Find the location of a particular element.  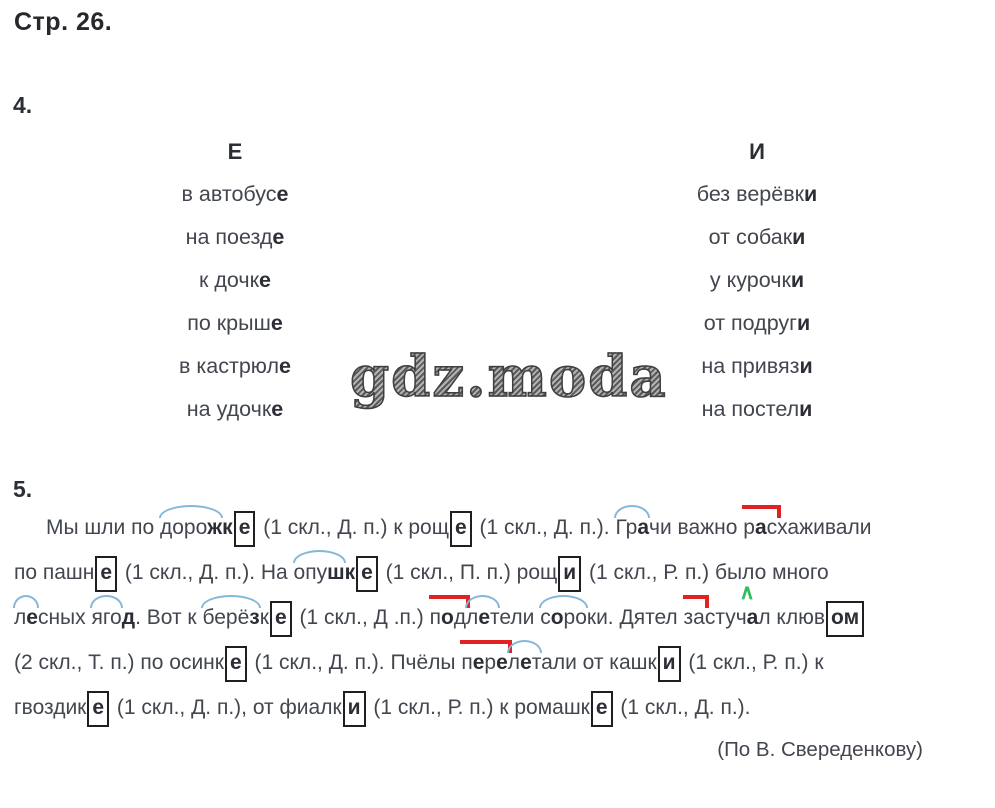

word-stem: в кастрюл is located at coordinates (229, 366).